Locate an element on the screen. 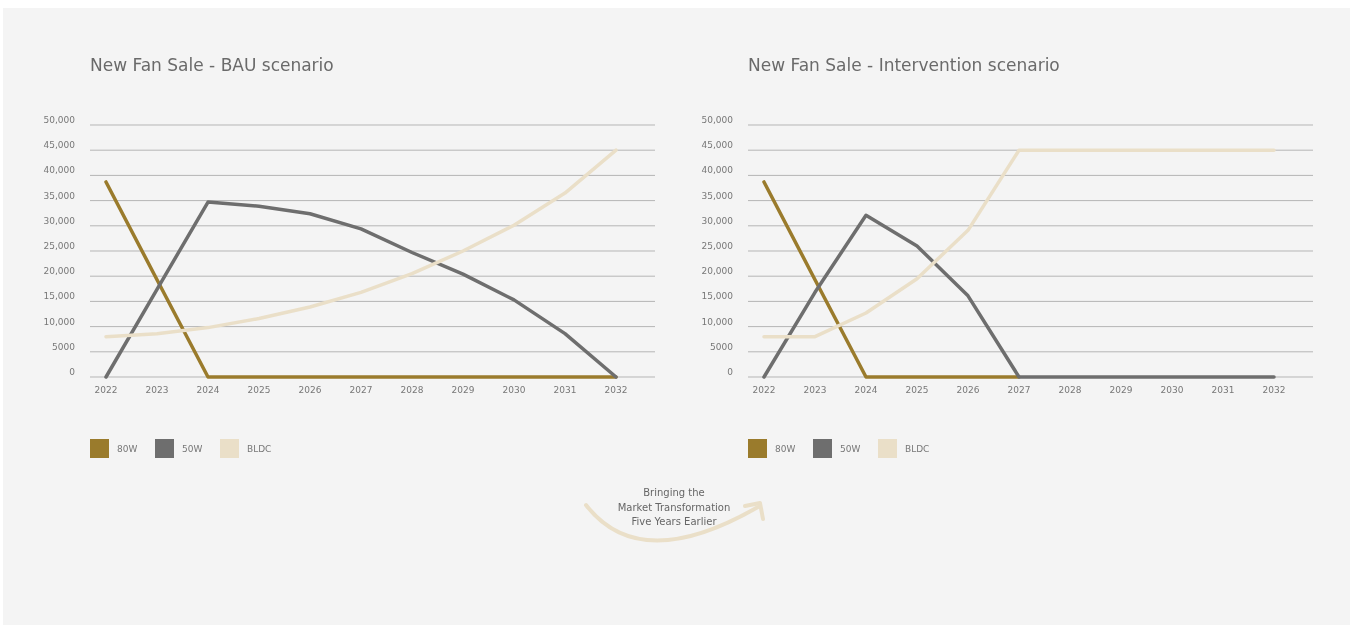 The width and height of the screenshot is (1357, 626). chart-title: New Fan Sale - BAU scenario is located at coordinates (212, 65).